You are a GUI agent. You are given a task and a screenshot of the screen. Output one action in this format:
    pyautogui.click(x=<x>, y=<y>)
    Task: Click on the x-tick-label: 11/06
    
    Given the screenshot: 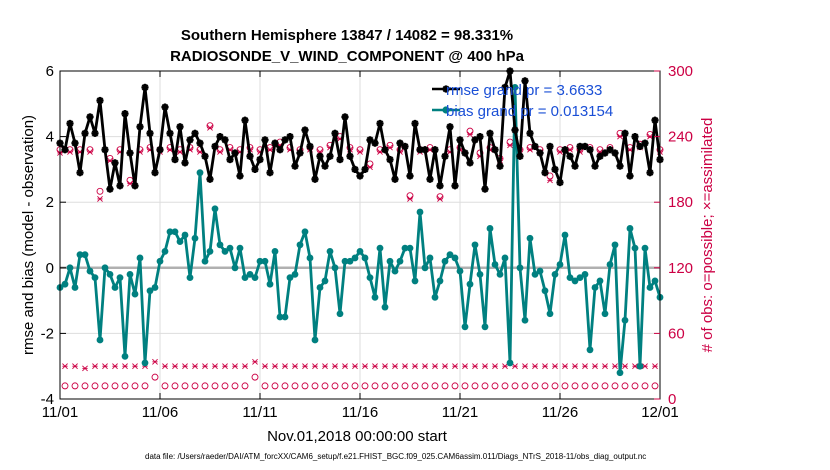 What is the action you would take?
    pyautogui.click(x=160, y=412)
    